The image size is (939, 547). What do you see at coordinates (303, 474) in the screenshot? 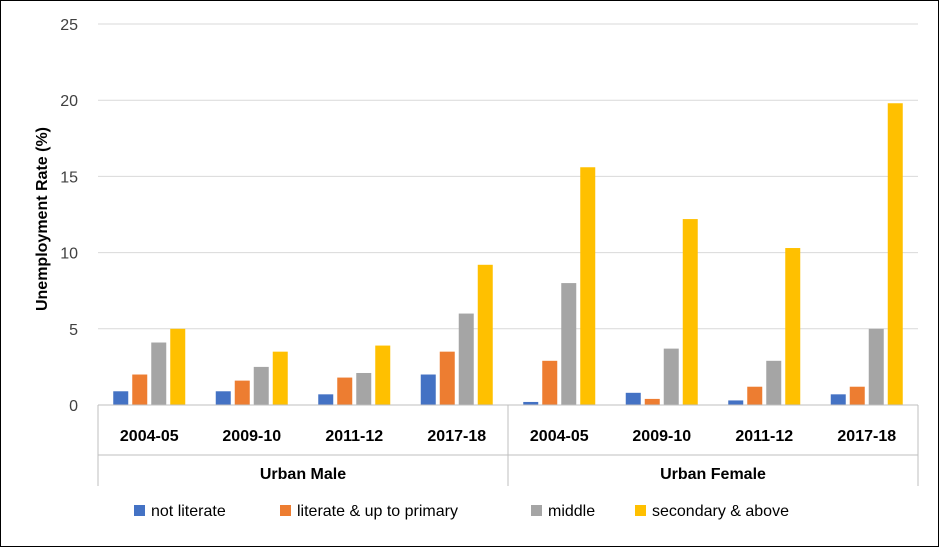
I see `group-label: Urban Male` at bounding box center [303, 474].